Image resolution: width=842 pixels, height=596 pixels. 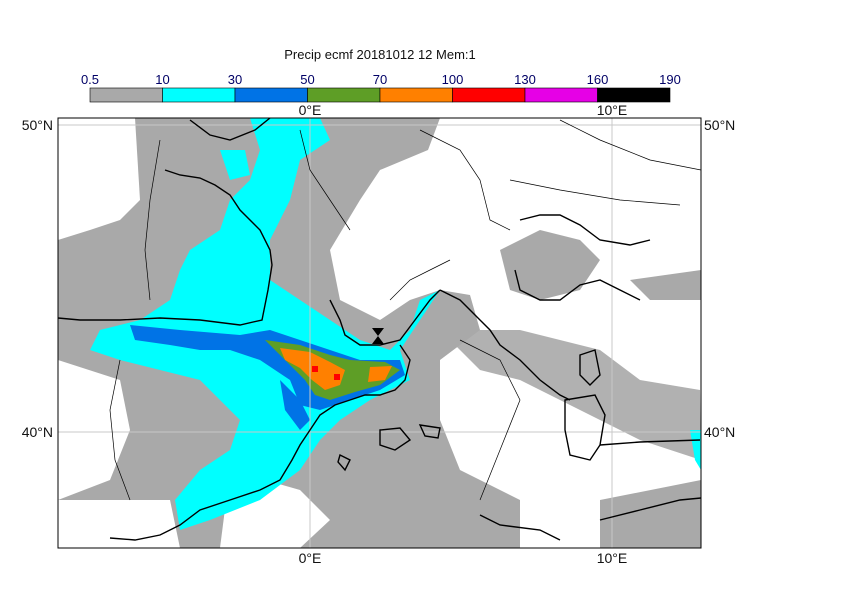 What do you see at coordinates (598, 79) in the screenshot?
I see `colorbar-threshold-label: 160` at bounding box center [598, 79].